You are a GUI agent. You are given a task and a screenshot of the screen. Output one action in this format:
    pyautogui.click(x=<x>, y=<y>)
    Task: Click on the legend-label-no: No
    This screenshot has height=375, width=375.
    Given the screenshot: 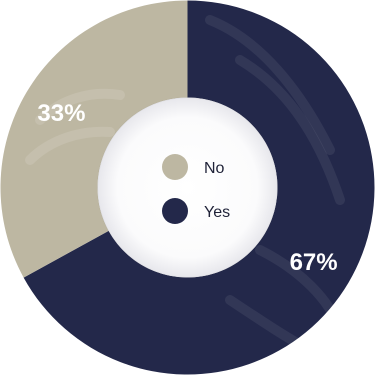 What is the action you would take?
    pyautogui.click(x=214, y=168)
    